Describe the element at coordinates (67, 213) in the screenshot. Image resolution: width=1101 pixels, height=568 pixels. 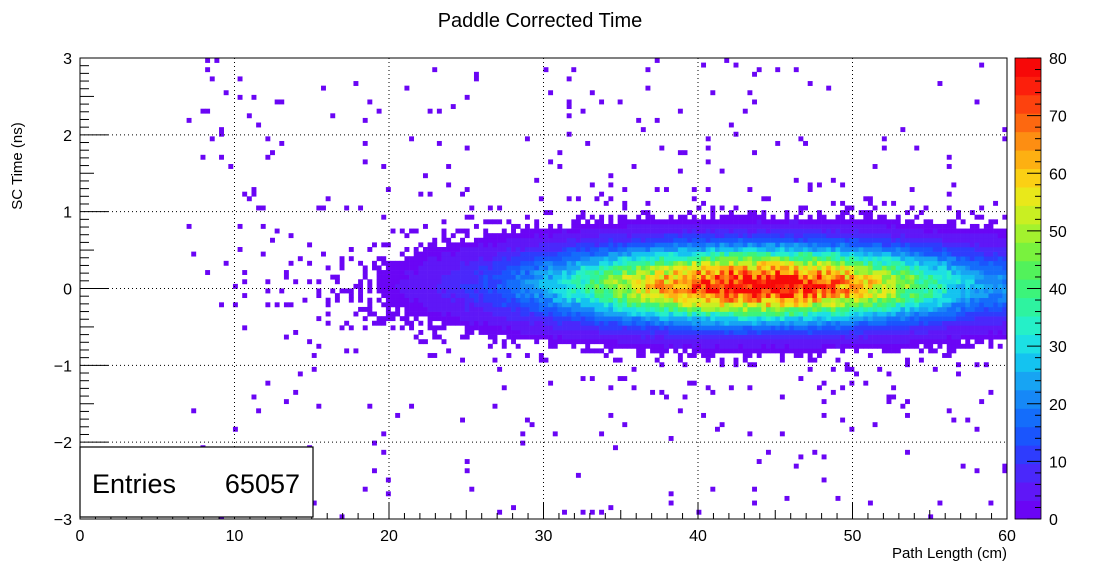
I see `y-tick-label: 1` at that location.